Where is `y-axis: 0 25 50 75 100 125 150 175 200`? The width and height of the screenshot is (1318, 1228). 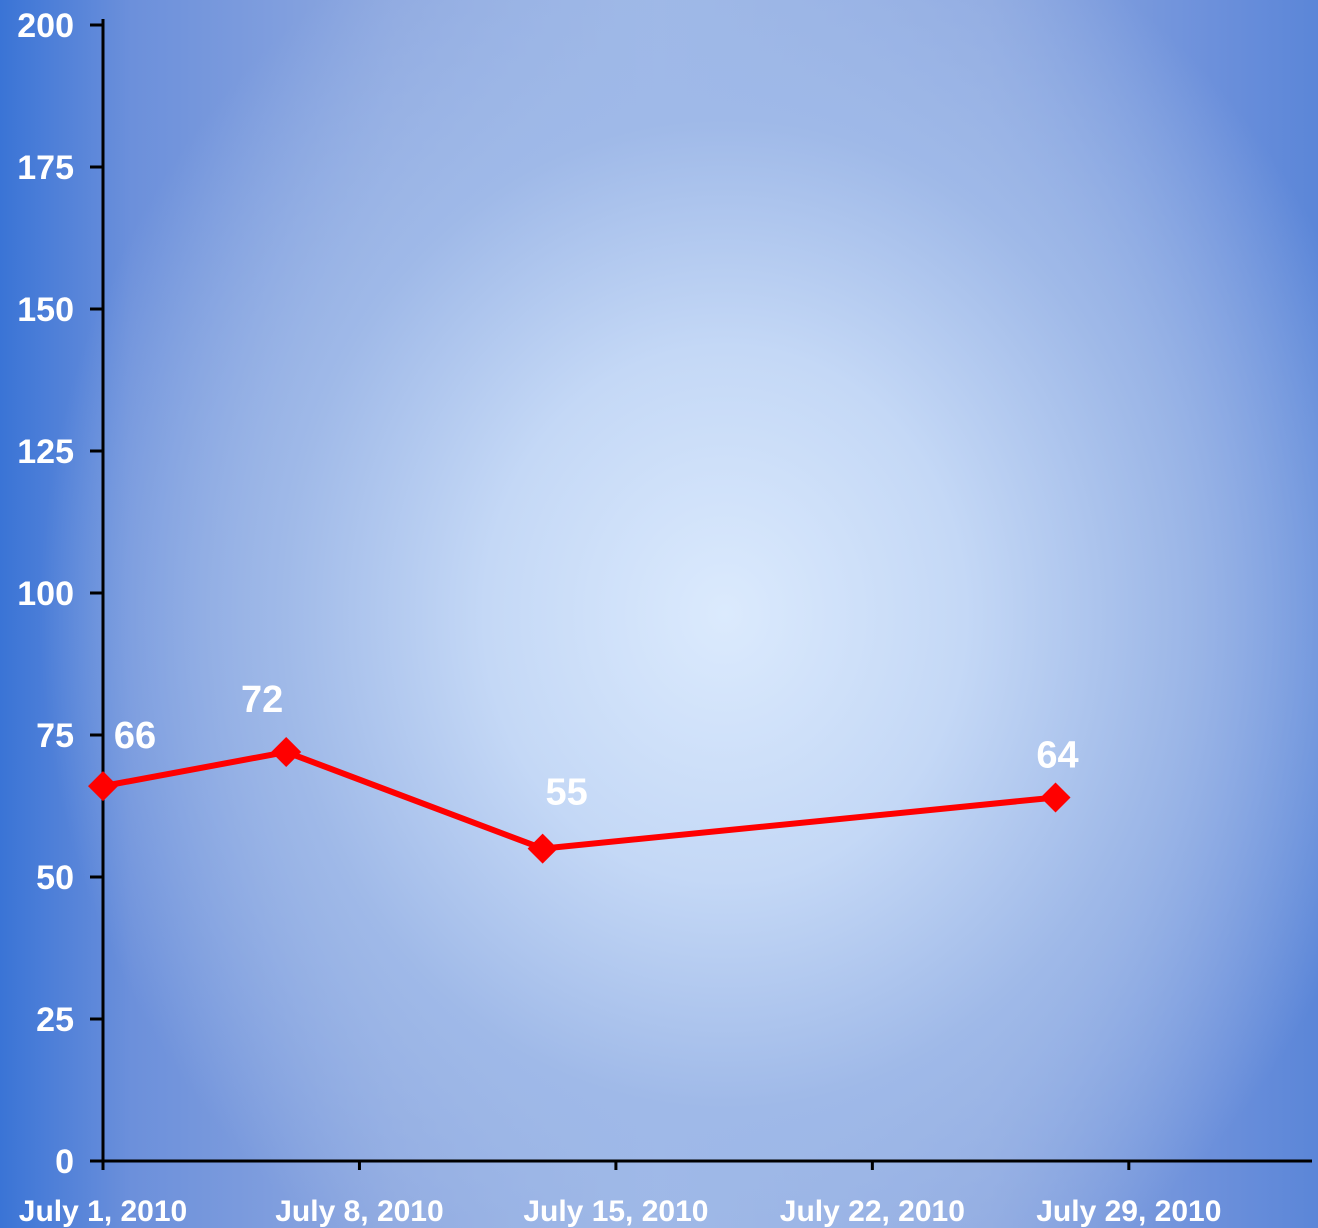
y-axis: 0 25 50 75 100 125 150 175 200 is located at coordinates (61, 594).